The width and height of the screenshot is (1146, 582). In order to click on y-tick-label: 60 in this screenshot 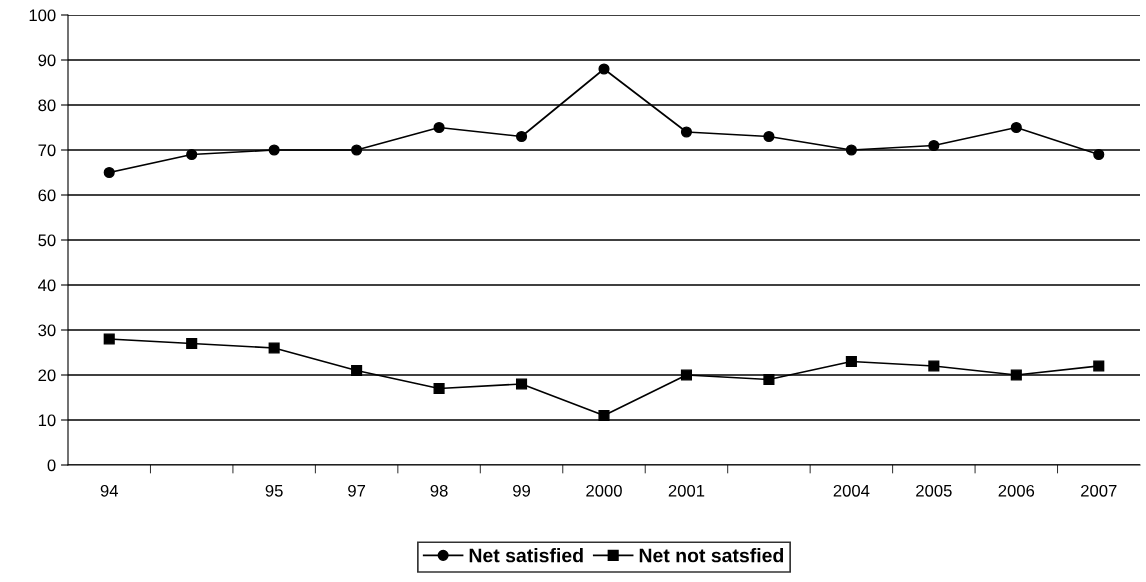, I will do `click(47, 195)`.